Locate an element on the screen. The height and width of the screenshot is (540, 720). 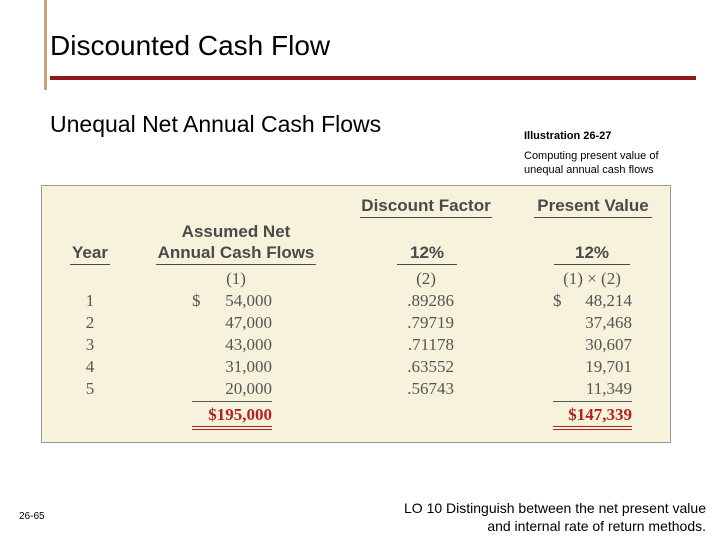
pv-total: $147,339 is located at coordinates (600, 414).